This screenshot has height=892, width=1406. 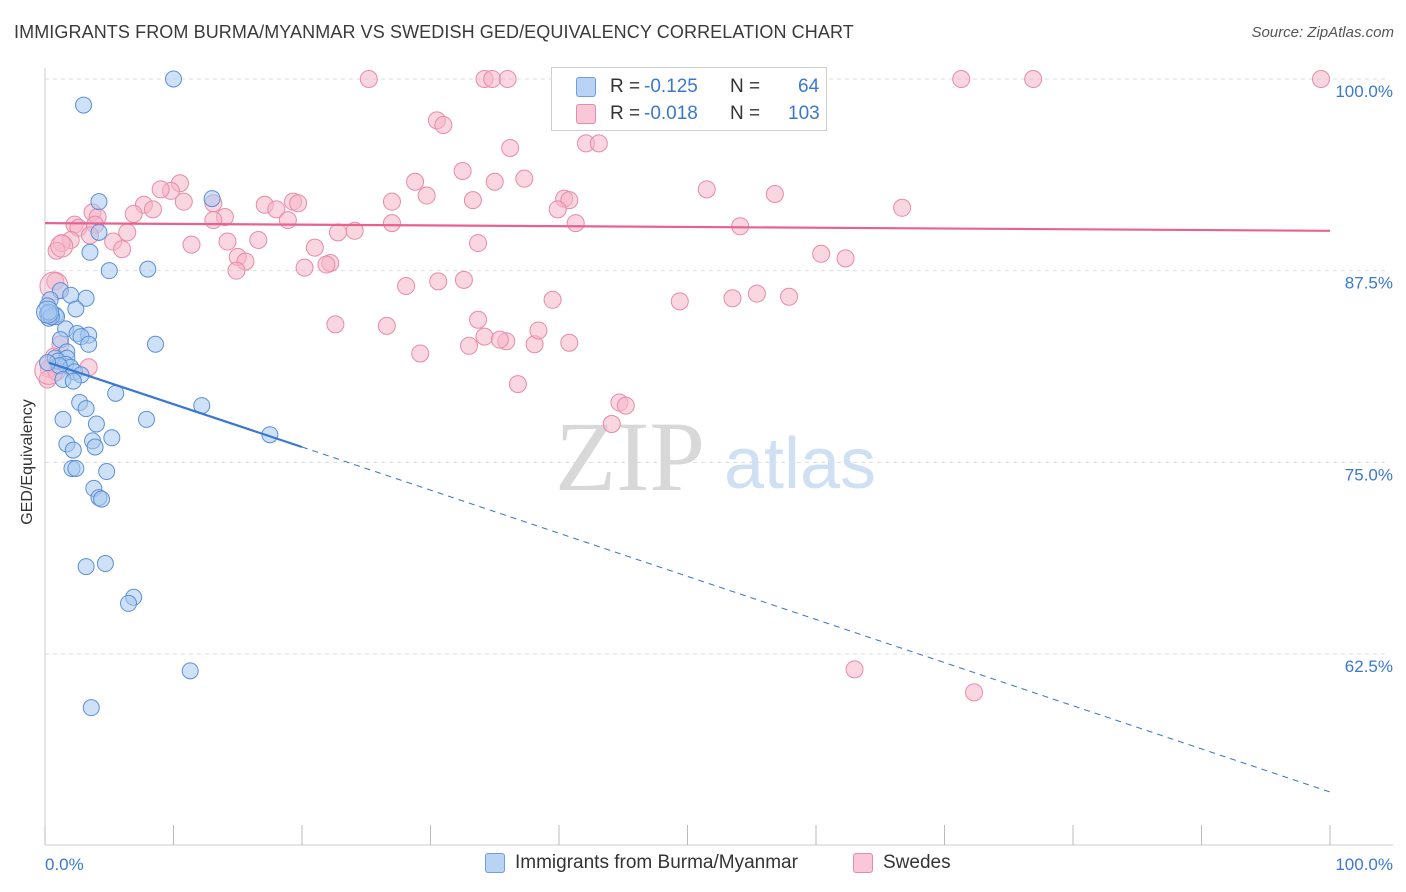 What do you see at coordinates (1369, 474) in the screenshot?
I see `y-tick-label: 75.0%` at bounding box center [1369, 474].